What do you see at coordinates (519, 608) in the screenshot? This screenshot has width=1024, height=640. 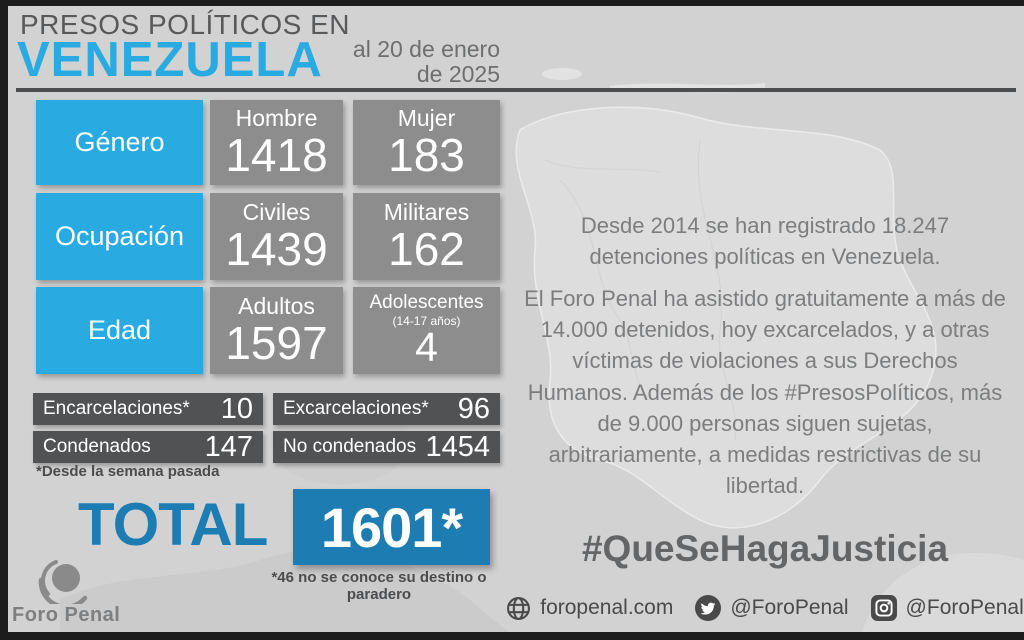 I see `globe-icon` at bounding box center [519, 608].